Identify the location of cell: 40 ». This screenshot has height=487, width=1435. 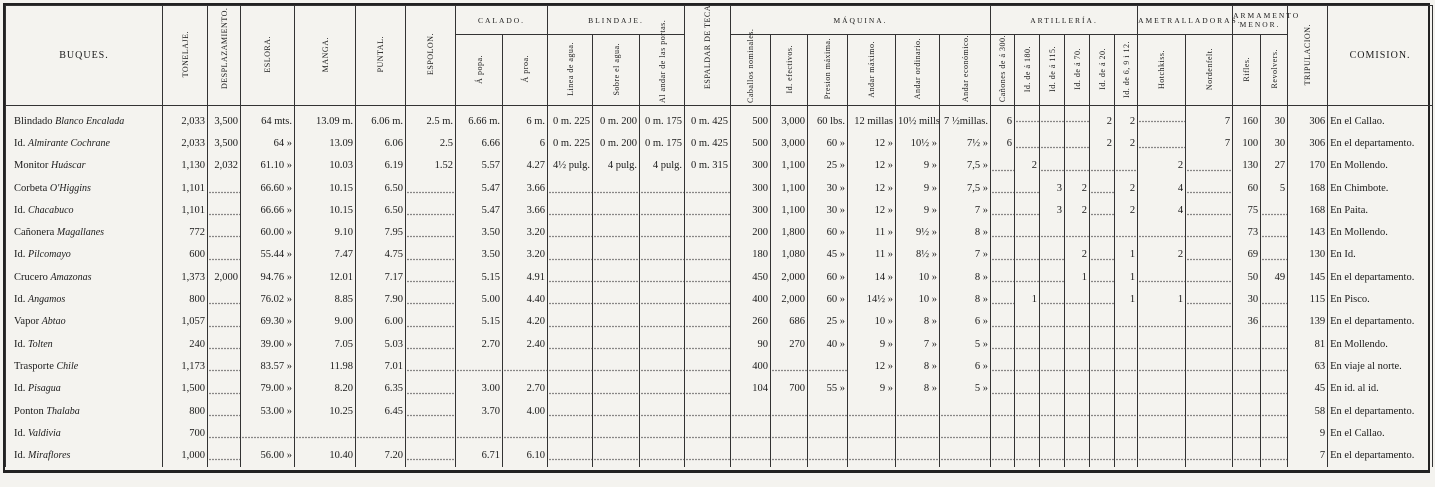
(827, 344).